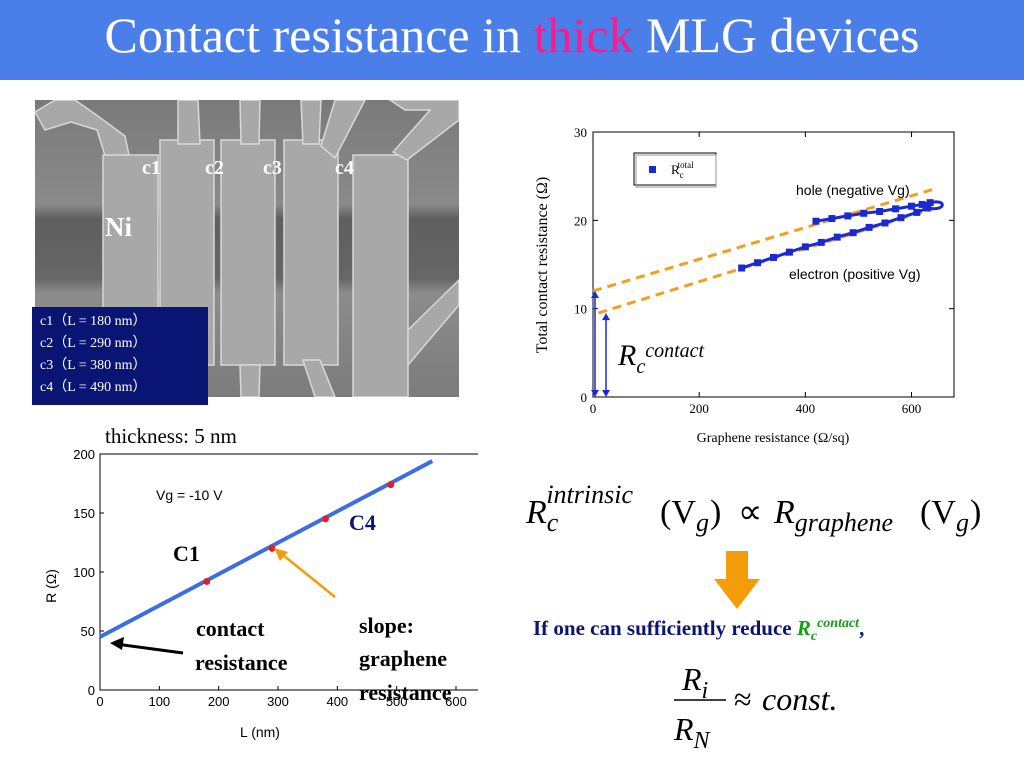 The image size is (1024, 768). I want to click on y-tick-label-2: 20, so click(580, 220).